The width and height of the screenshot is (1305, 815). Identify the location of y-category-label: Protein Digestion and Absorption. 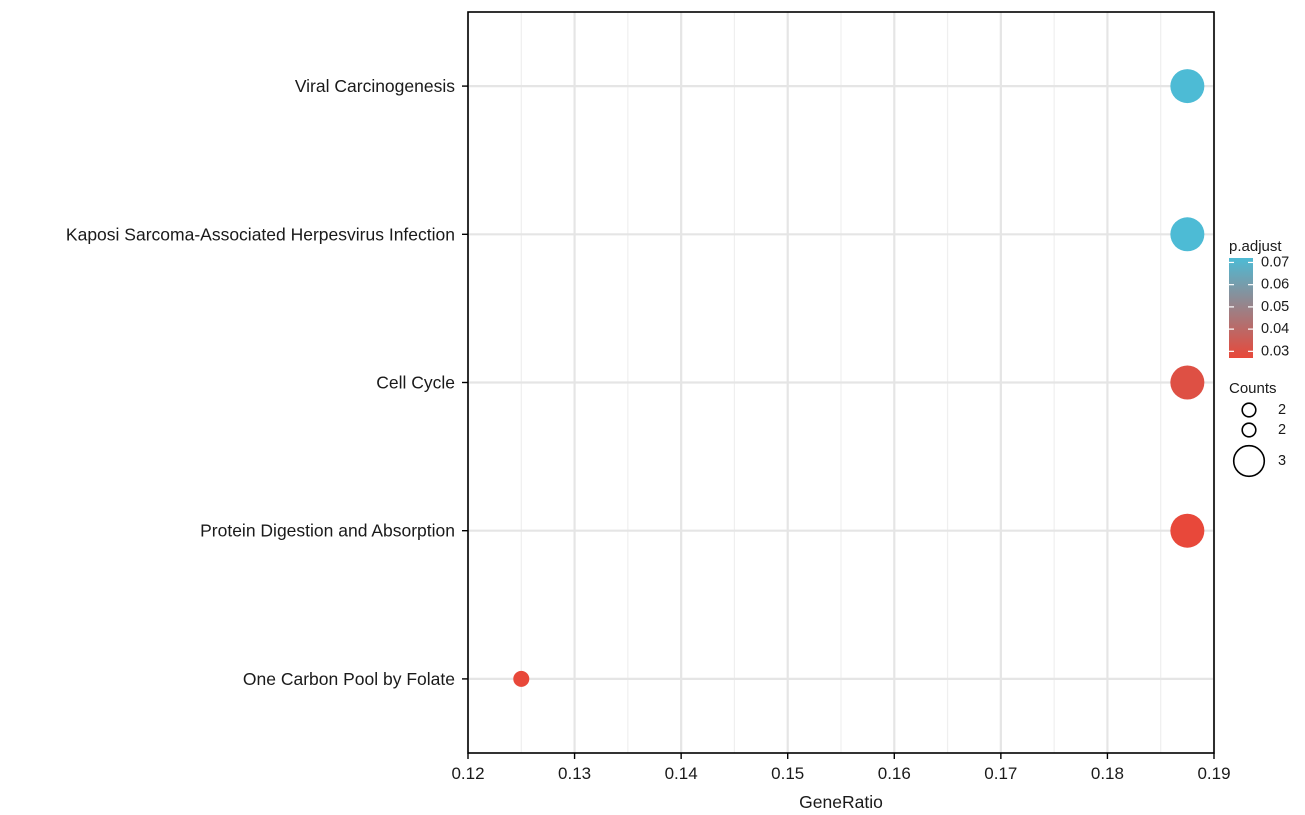
(327, 531).